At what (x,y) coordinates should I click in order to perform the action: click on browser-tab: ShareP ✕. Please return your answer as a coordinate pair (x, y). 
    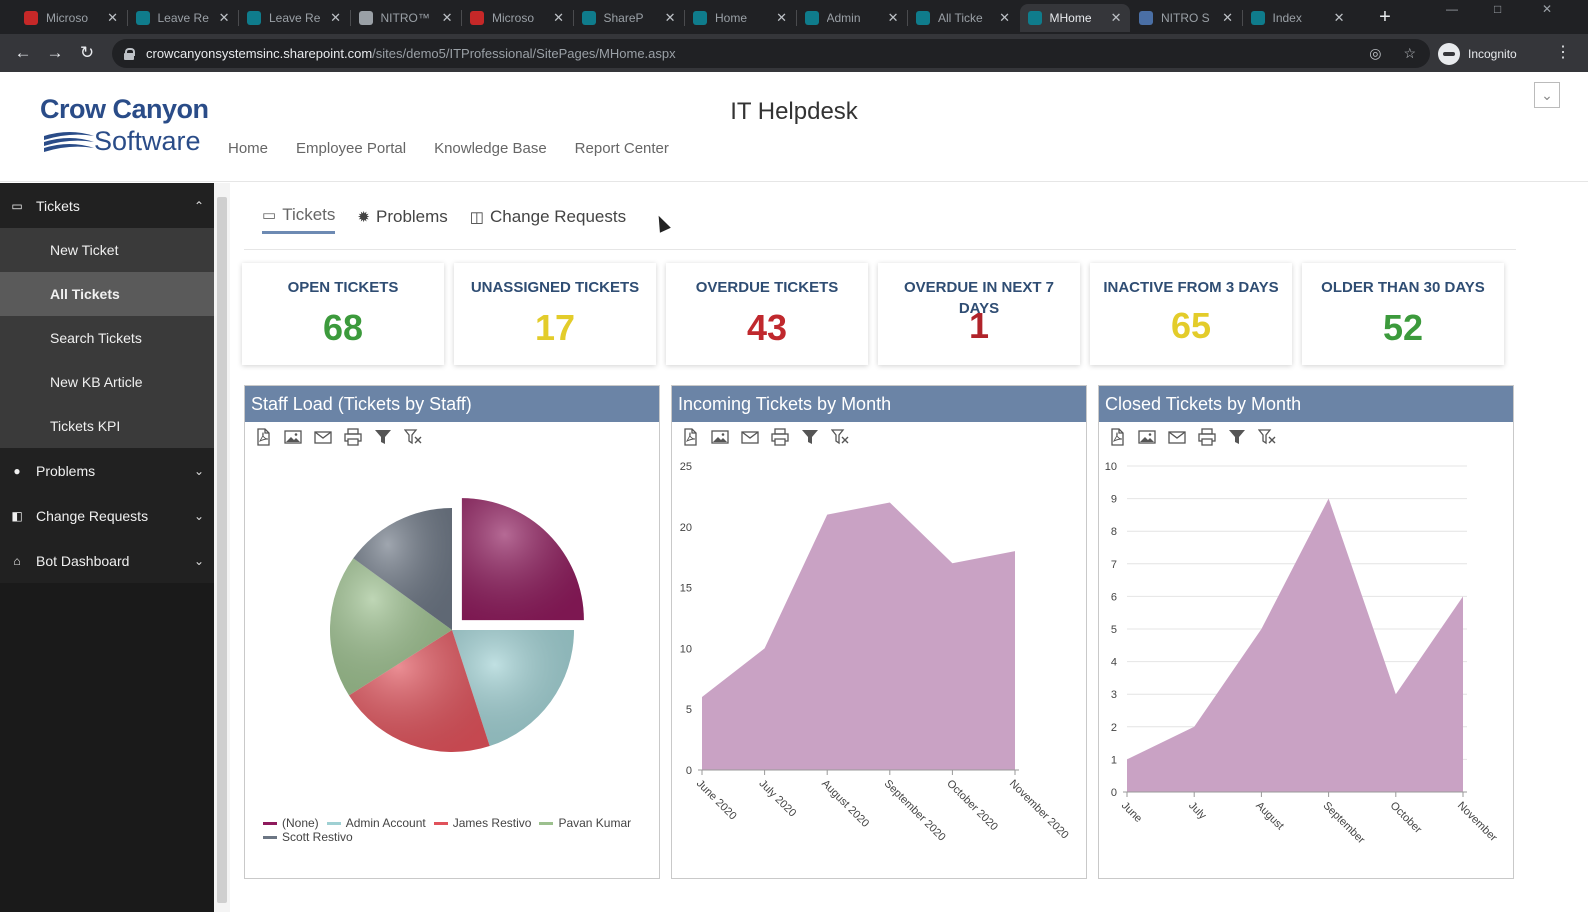
    Looking at the image, I should click on (629, 18).